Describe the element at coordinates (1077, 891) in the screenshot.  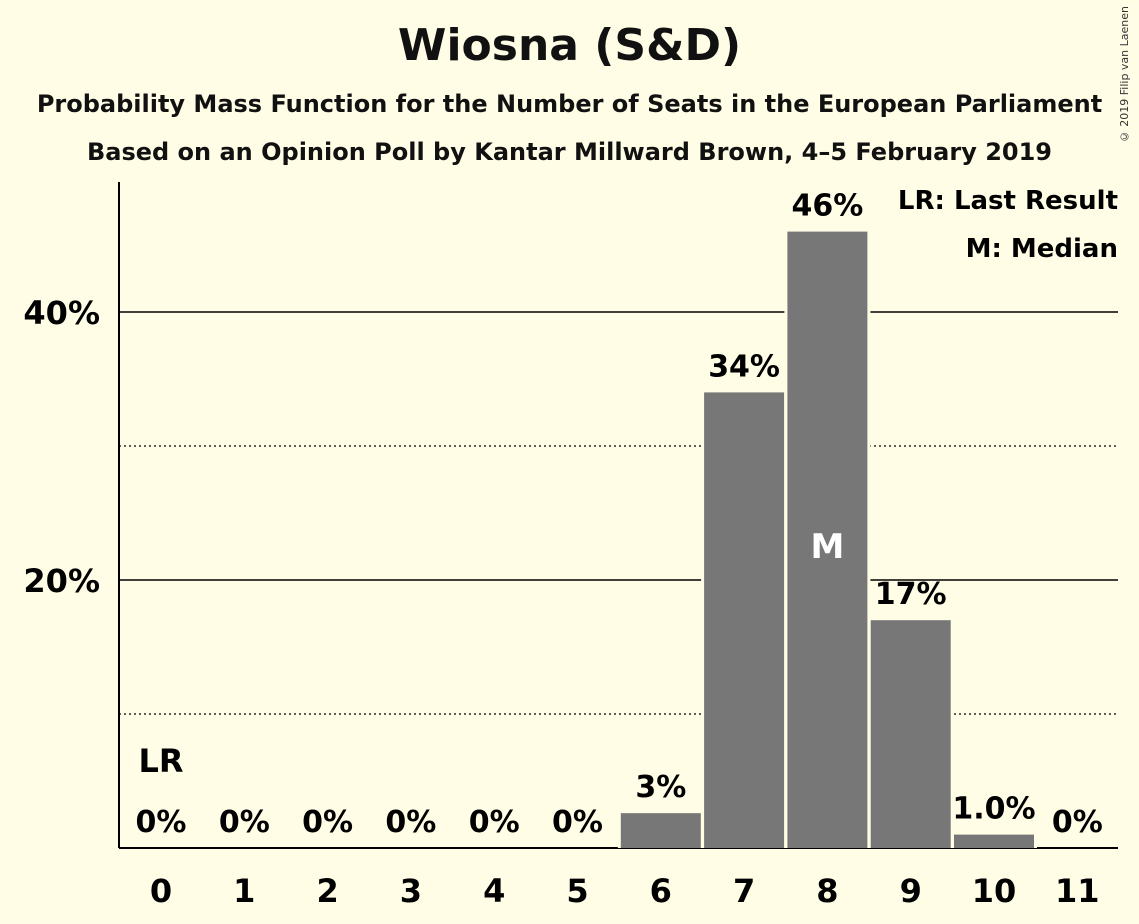
I see `x-tick-label: 11` at that location.